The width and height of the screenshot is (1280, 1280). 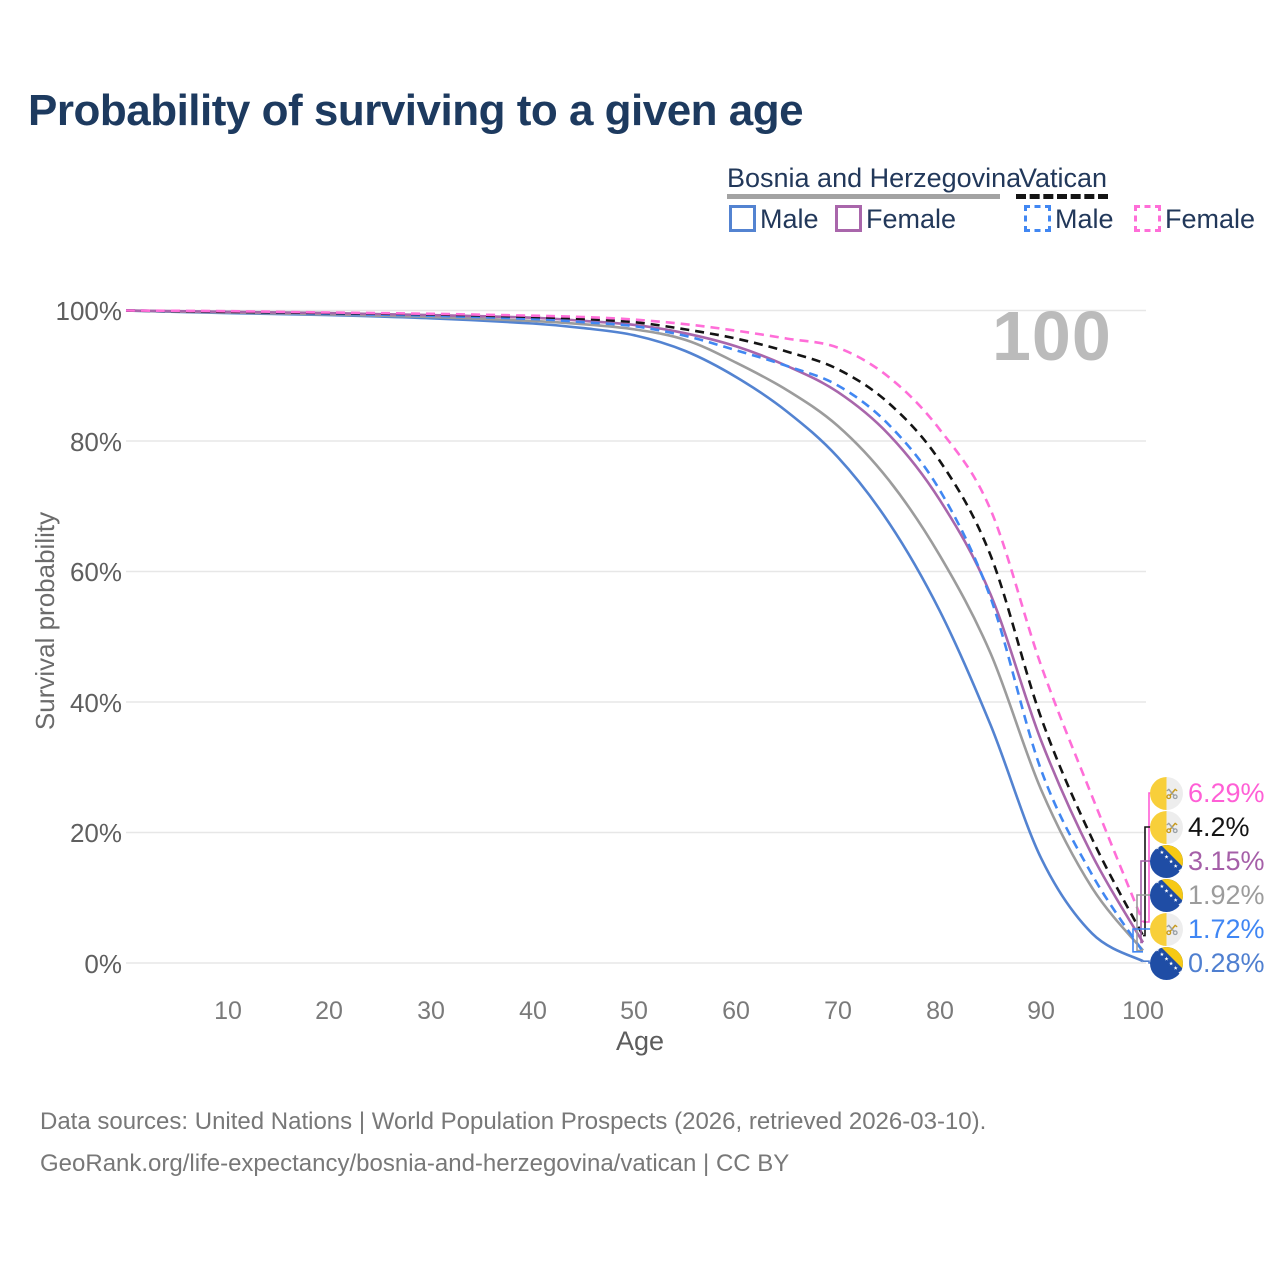 What do you see at coordinates (431, 1011) in the screenshot?
I see `x-tick-label: 30` at bounding box center [431, 1011].